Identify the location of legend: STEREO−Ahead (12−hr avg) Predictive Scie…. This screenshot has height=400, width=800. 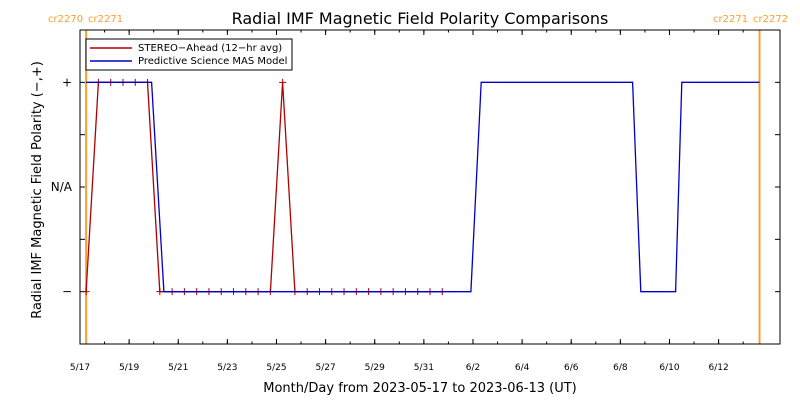
(189, 54).